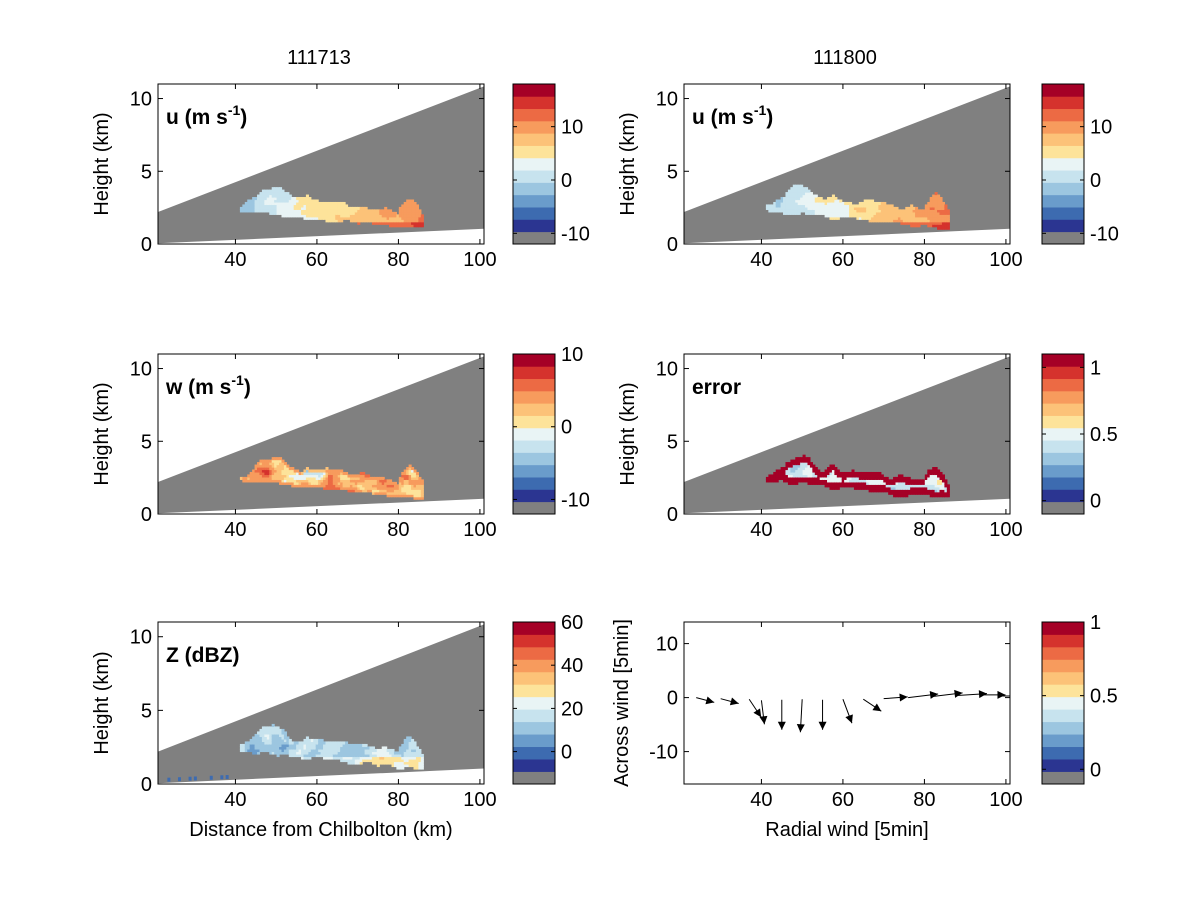 The image size is (1200, 900). What do you see at coordinates (197, 117) in the screenshot?
I see `label-main: u (m s` at bounding box center [197, 117].